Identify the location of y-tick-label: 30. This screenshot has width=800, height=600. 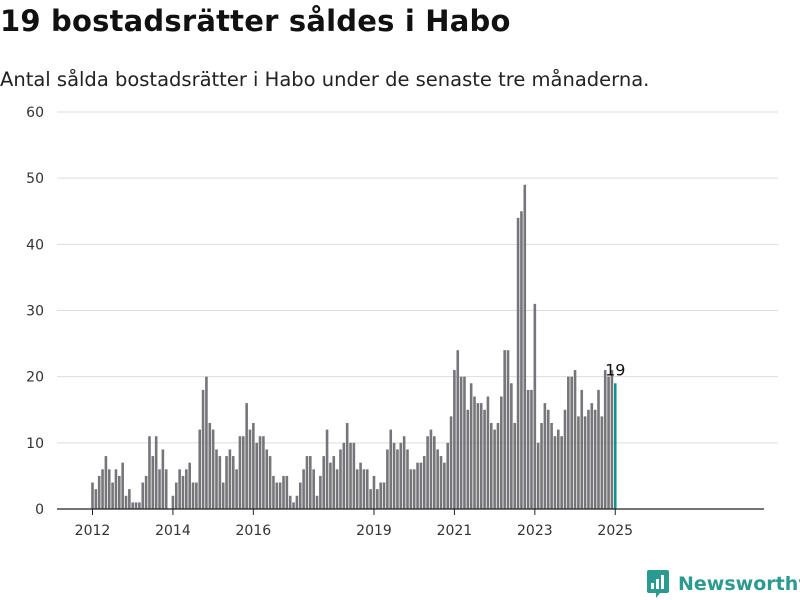
(35, 312).